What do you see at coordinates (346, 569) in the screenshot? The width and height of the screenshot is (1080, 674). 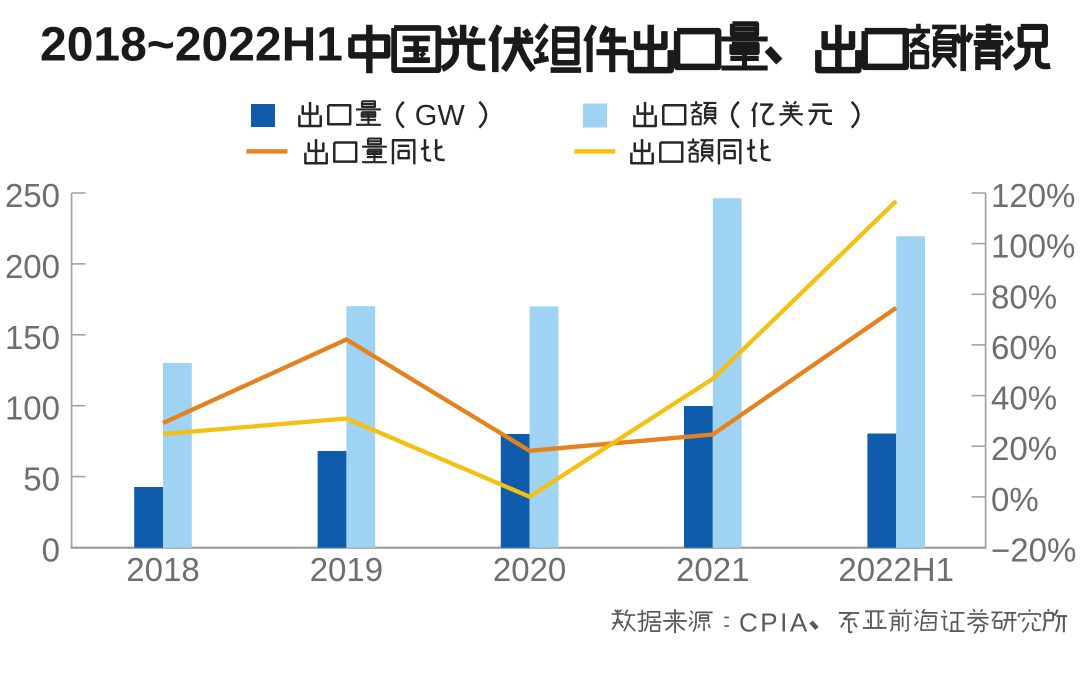 I see `svg-text: 2019` at bounding box center [346, 569].